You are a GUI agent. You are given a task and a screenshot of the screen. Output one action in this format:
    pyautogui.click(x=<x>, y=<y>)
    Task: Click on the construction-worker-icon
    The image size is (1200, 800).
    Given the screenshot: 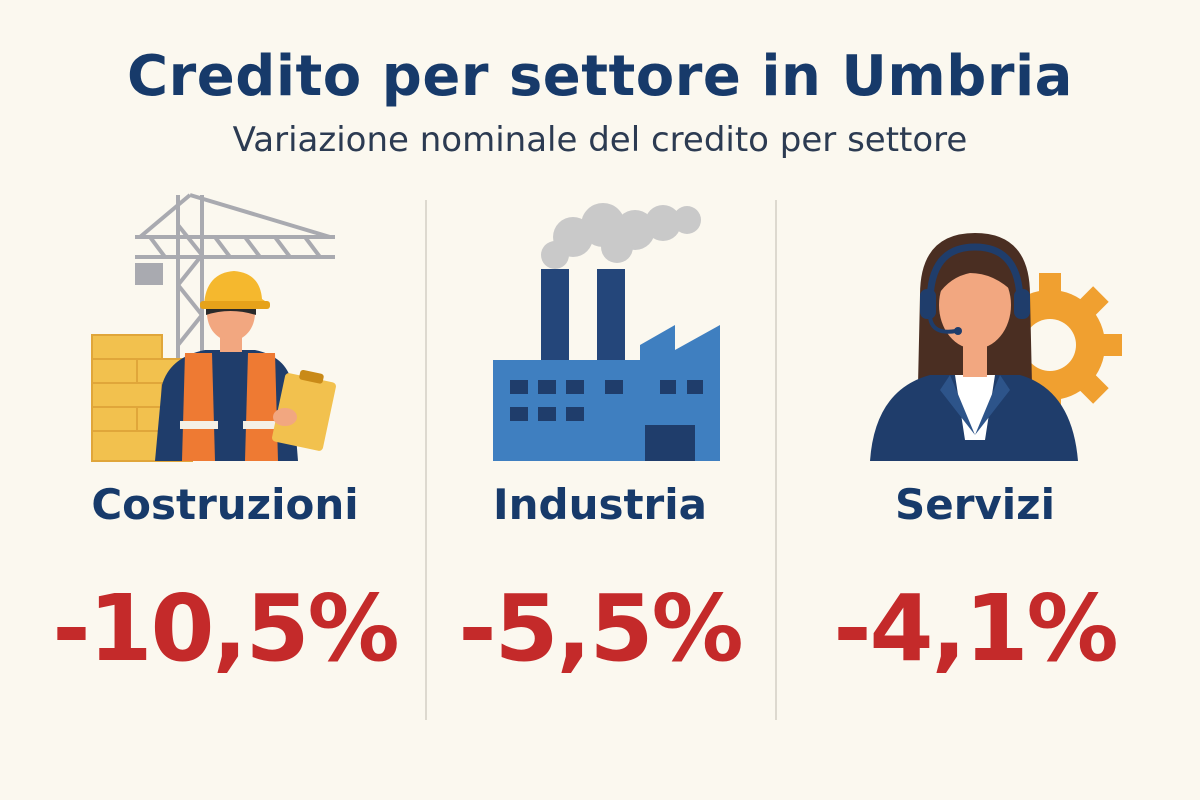 What is the action you would take?
    pyautogui.click(x=213, y=327)
    